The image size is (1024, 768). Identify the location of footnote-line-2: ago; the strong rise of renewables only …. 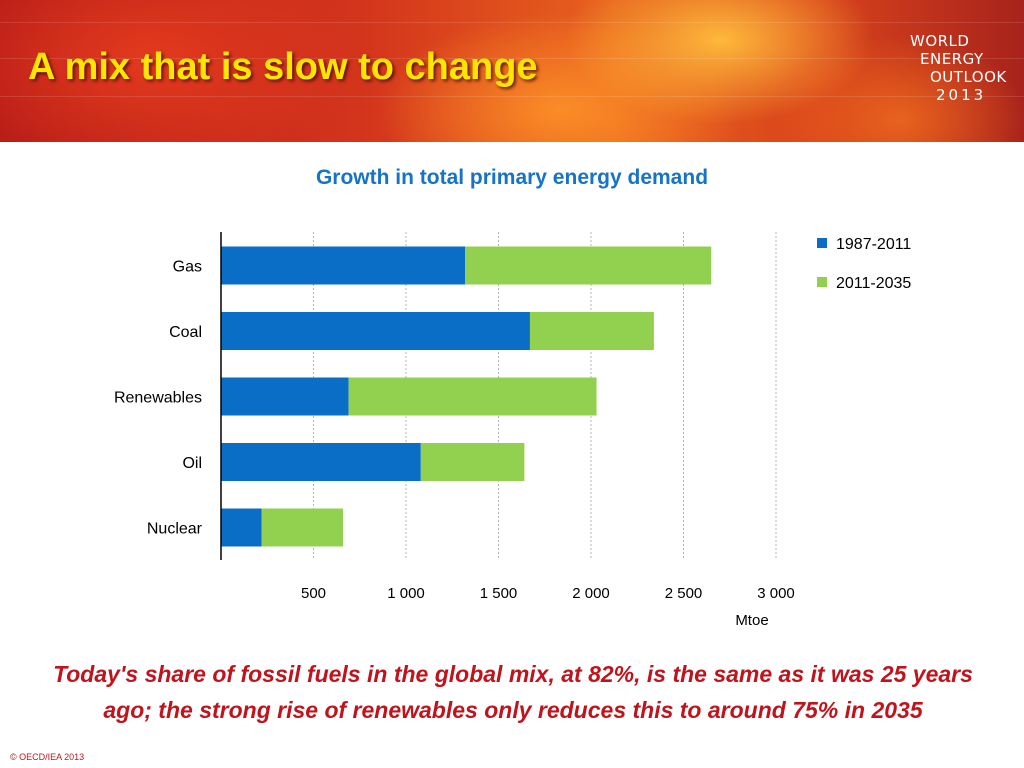
(513, 710).